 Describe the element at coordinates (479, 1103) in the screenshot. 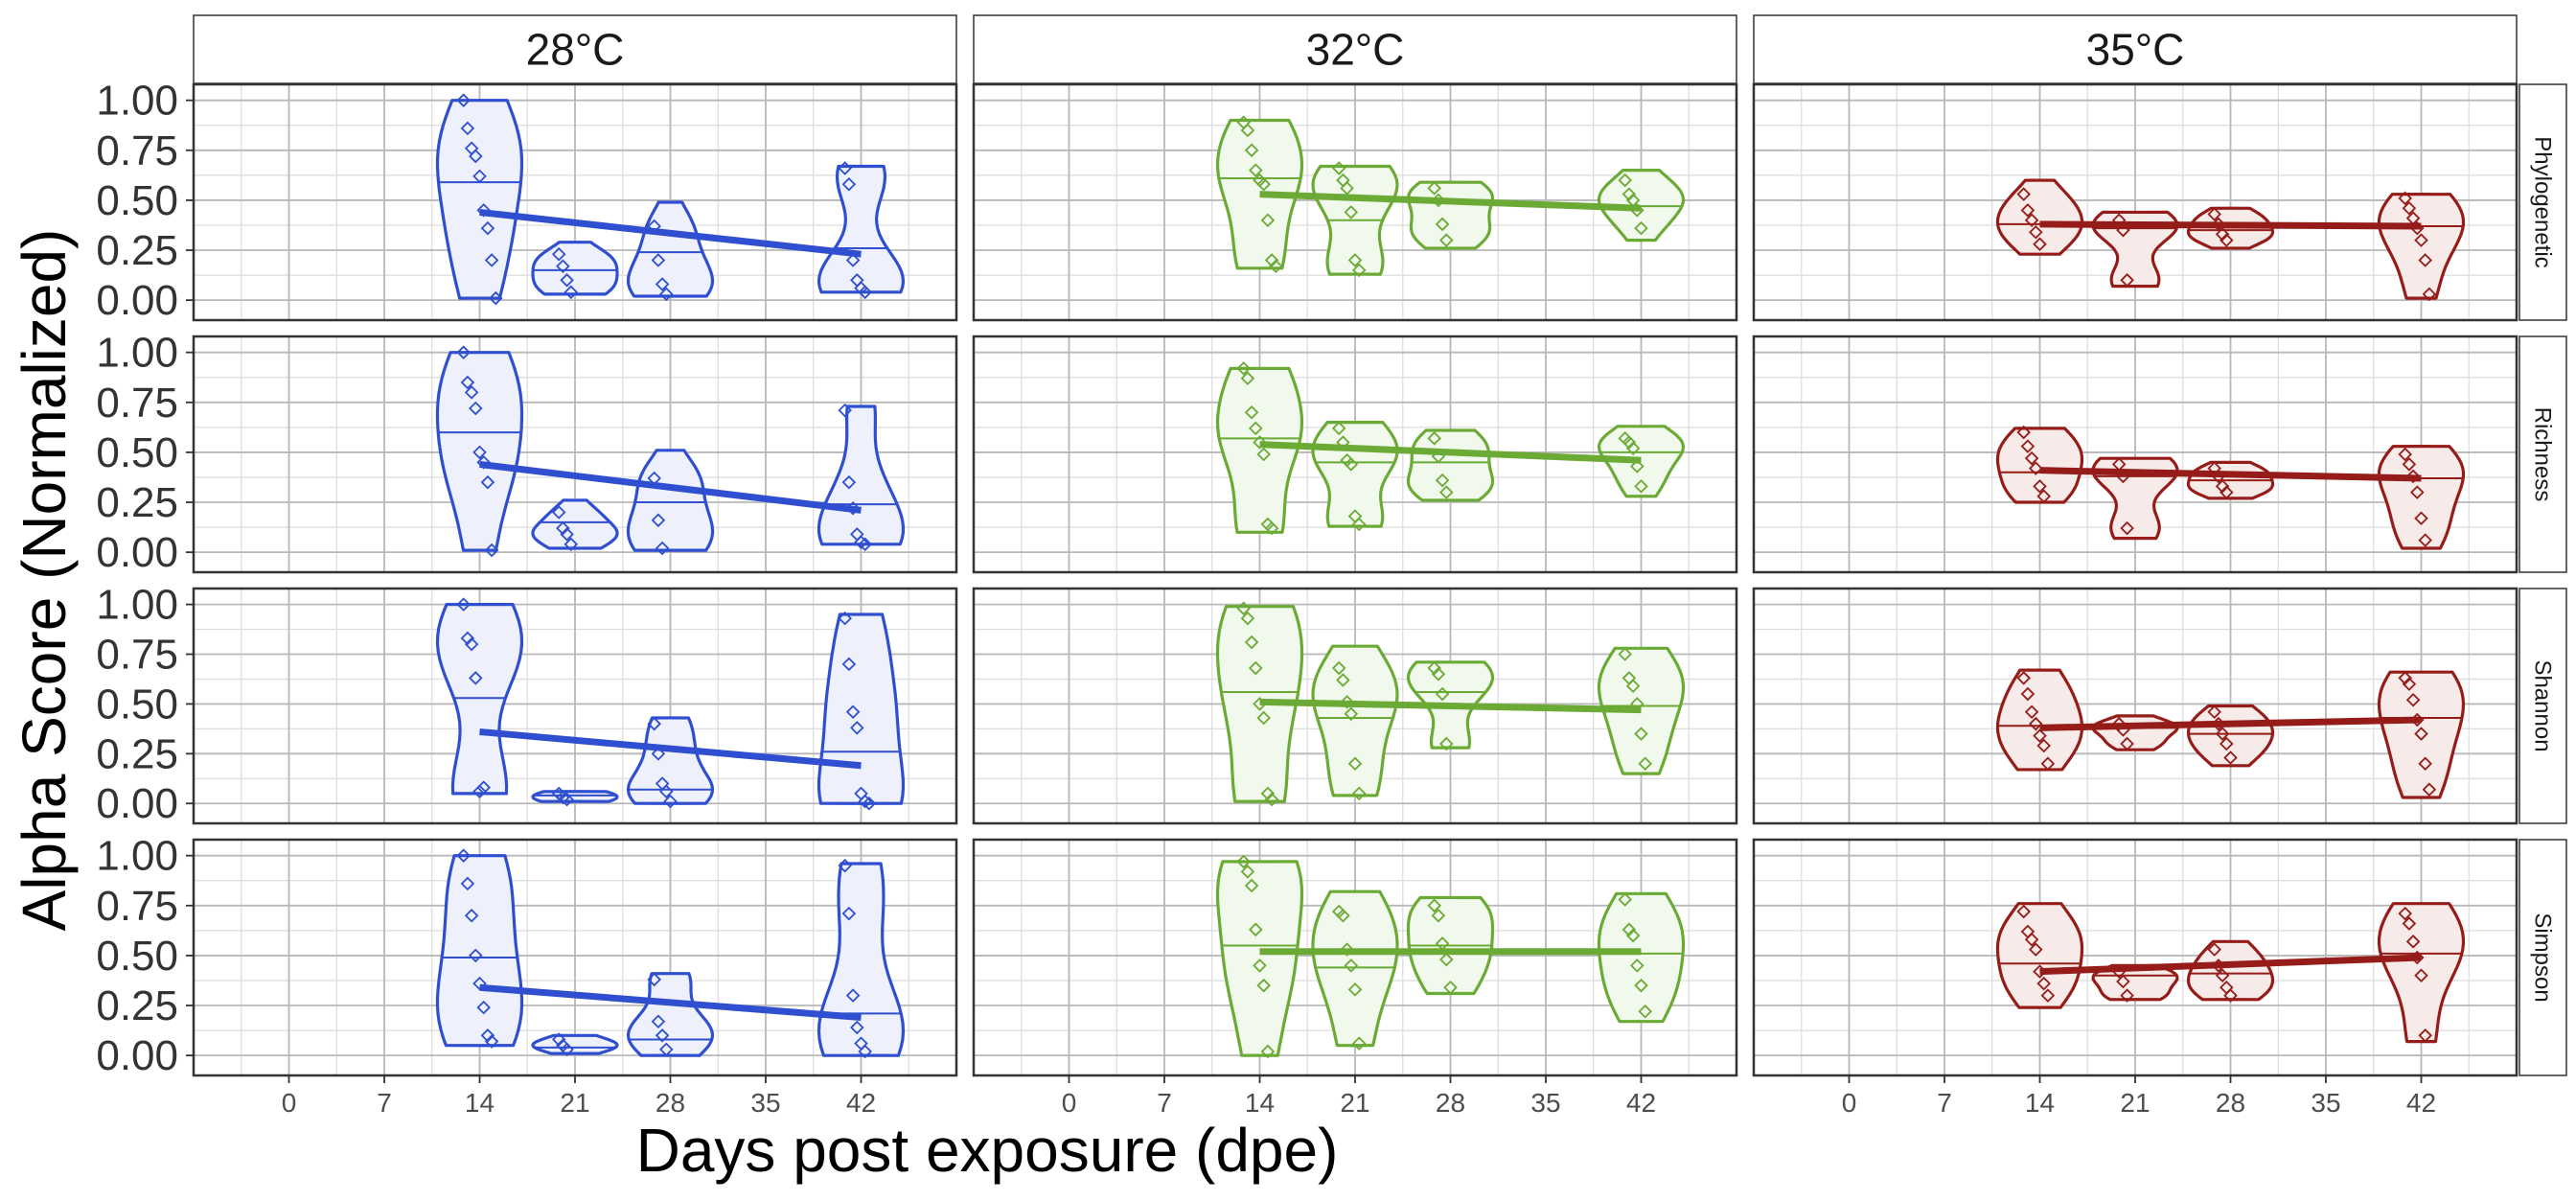

I see `x-tick-label: 14` at that location.